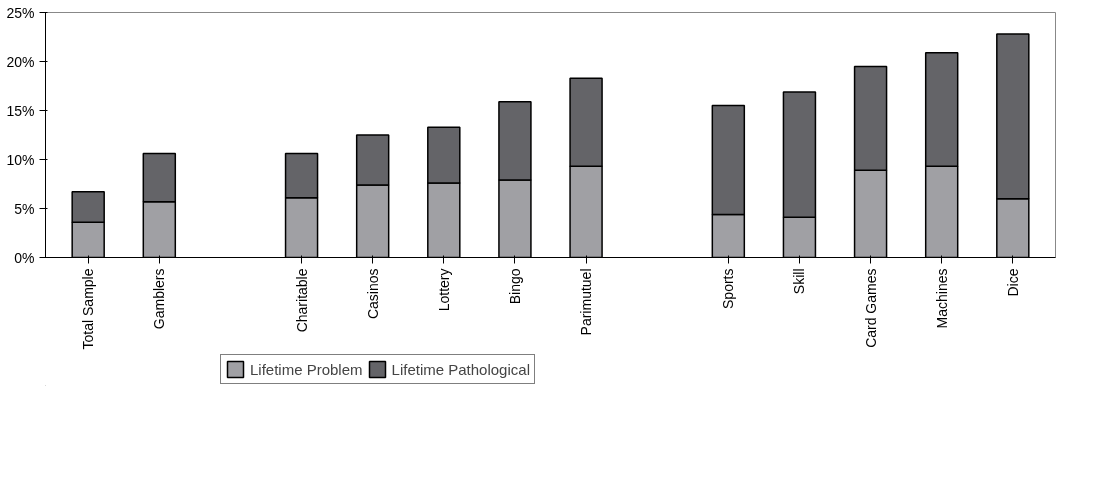 This screenshot has width=1098, height=480. I want to click on y-tick-label: 15%, so click(20, 110).